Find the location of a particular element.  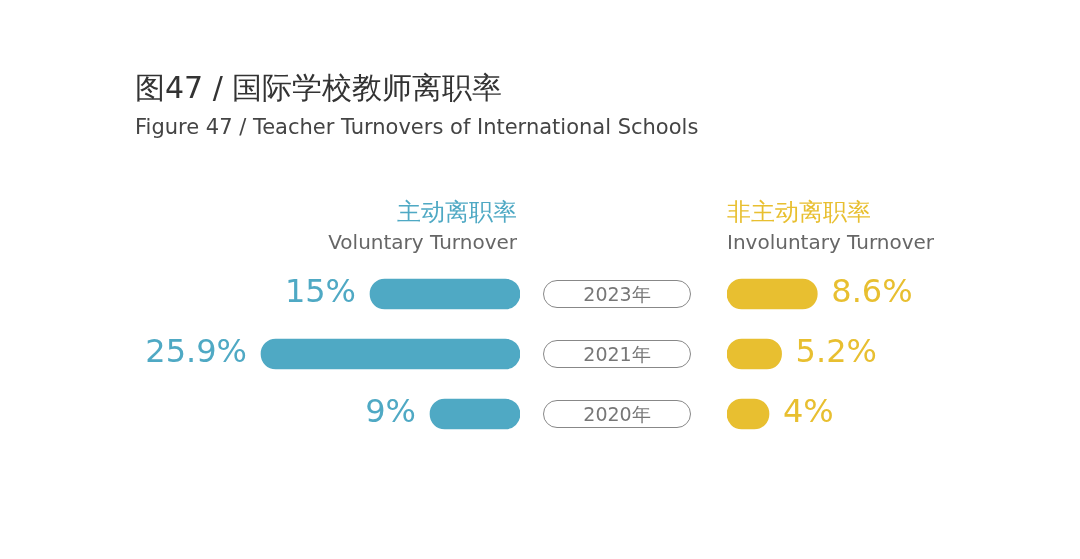

y-tick-label: 2023年 is located at coordinates (617, 293).